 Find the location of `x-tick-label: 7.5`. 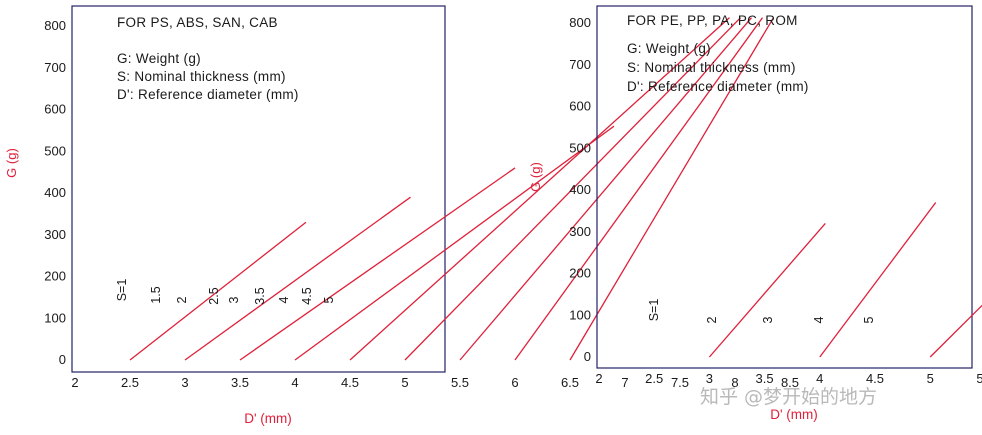

x-tick-label: 7.5 is located at coordinates (680, 382).